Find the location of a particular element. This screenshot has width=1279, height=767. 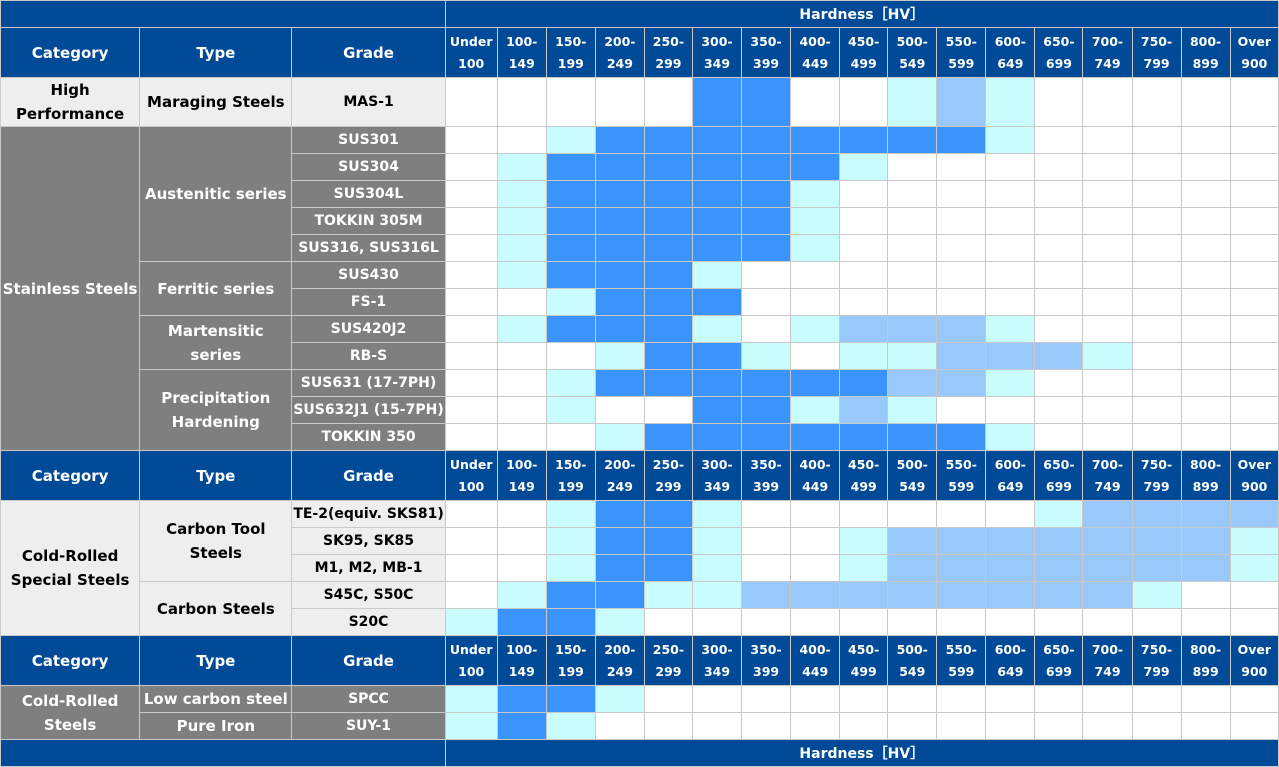

hardness-range-header: 100- 149 is located at coordinates (521, 660).